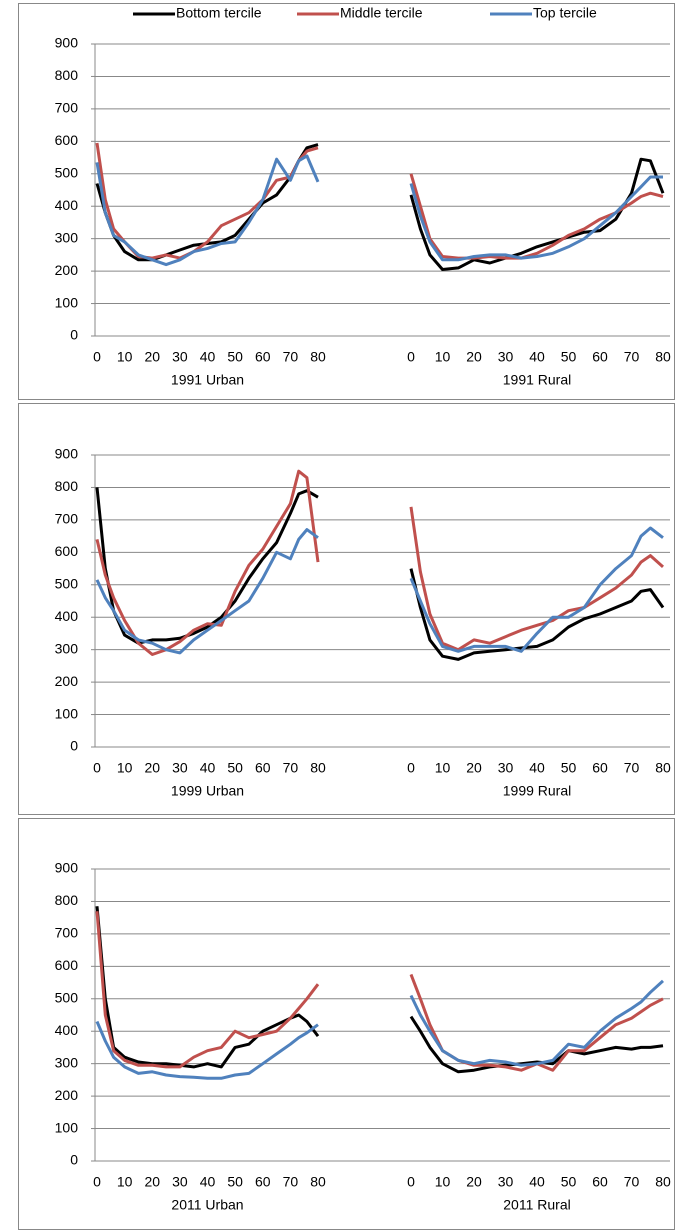  What do you see at coordinates (207, 1205) in the screenshot?
I see `x-axis-label: 2011 Urban` at bounding box center [207, 1205].